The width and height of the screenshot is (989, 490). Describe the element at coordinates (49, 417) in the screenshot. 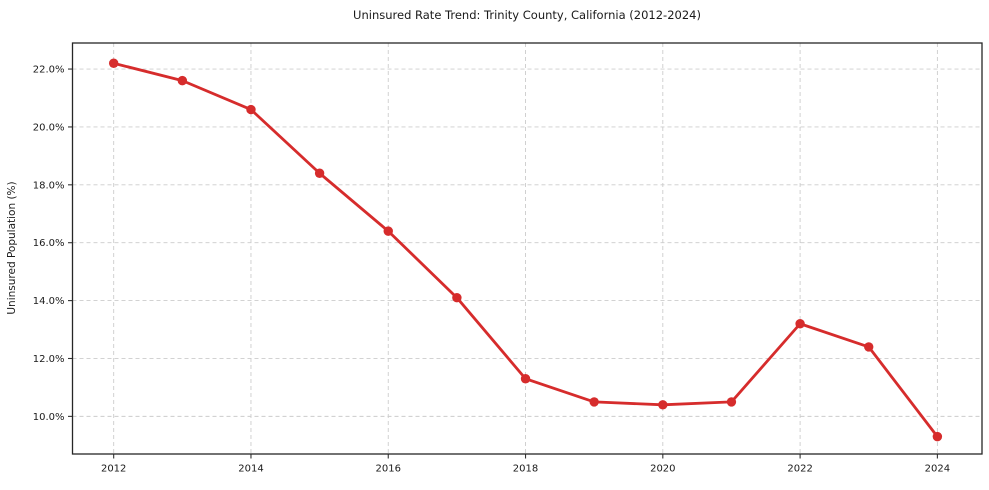

I see `y-tick-label: 10.0%` at that location.